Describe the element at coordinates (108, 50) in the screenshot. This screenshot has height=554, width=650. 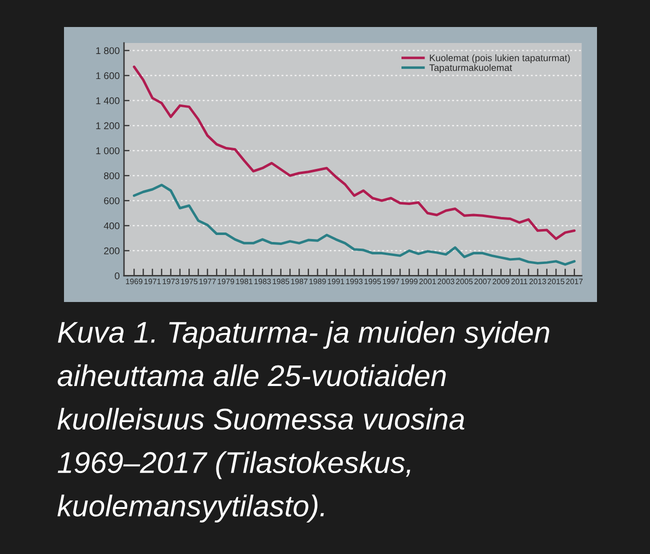
I see `y-tick-label: 1 800` at that location.